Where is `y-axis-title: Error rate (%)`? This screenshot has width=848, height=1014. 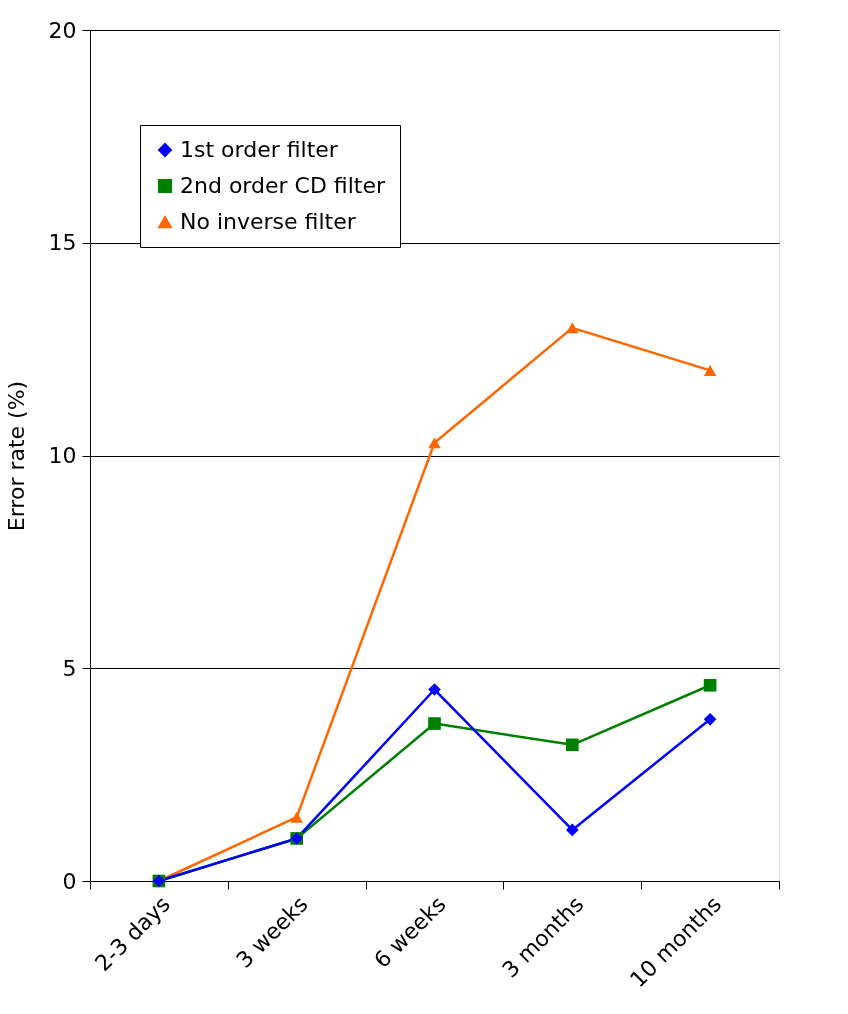 y-axis-title: Error rate (%) is located at coordinates (16, 456).